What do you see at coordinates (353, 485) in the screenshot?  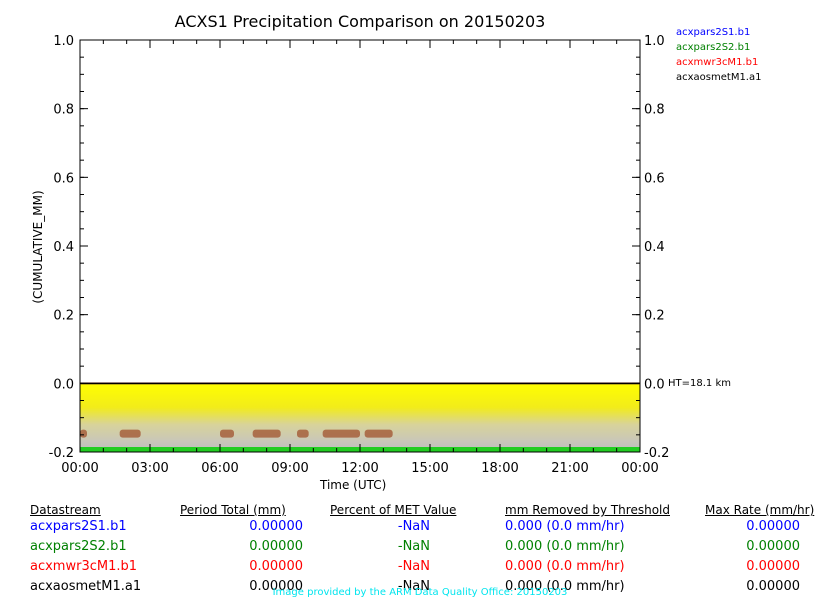 I see `x-axis-label: Time (UTC)` at bounding box center [353, 485].